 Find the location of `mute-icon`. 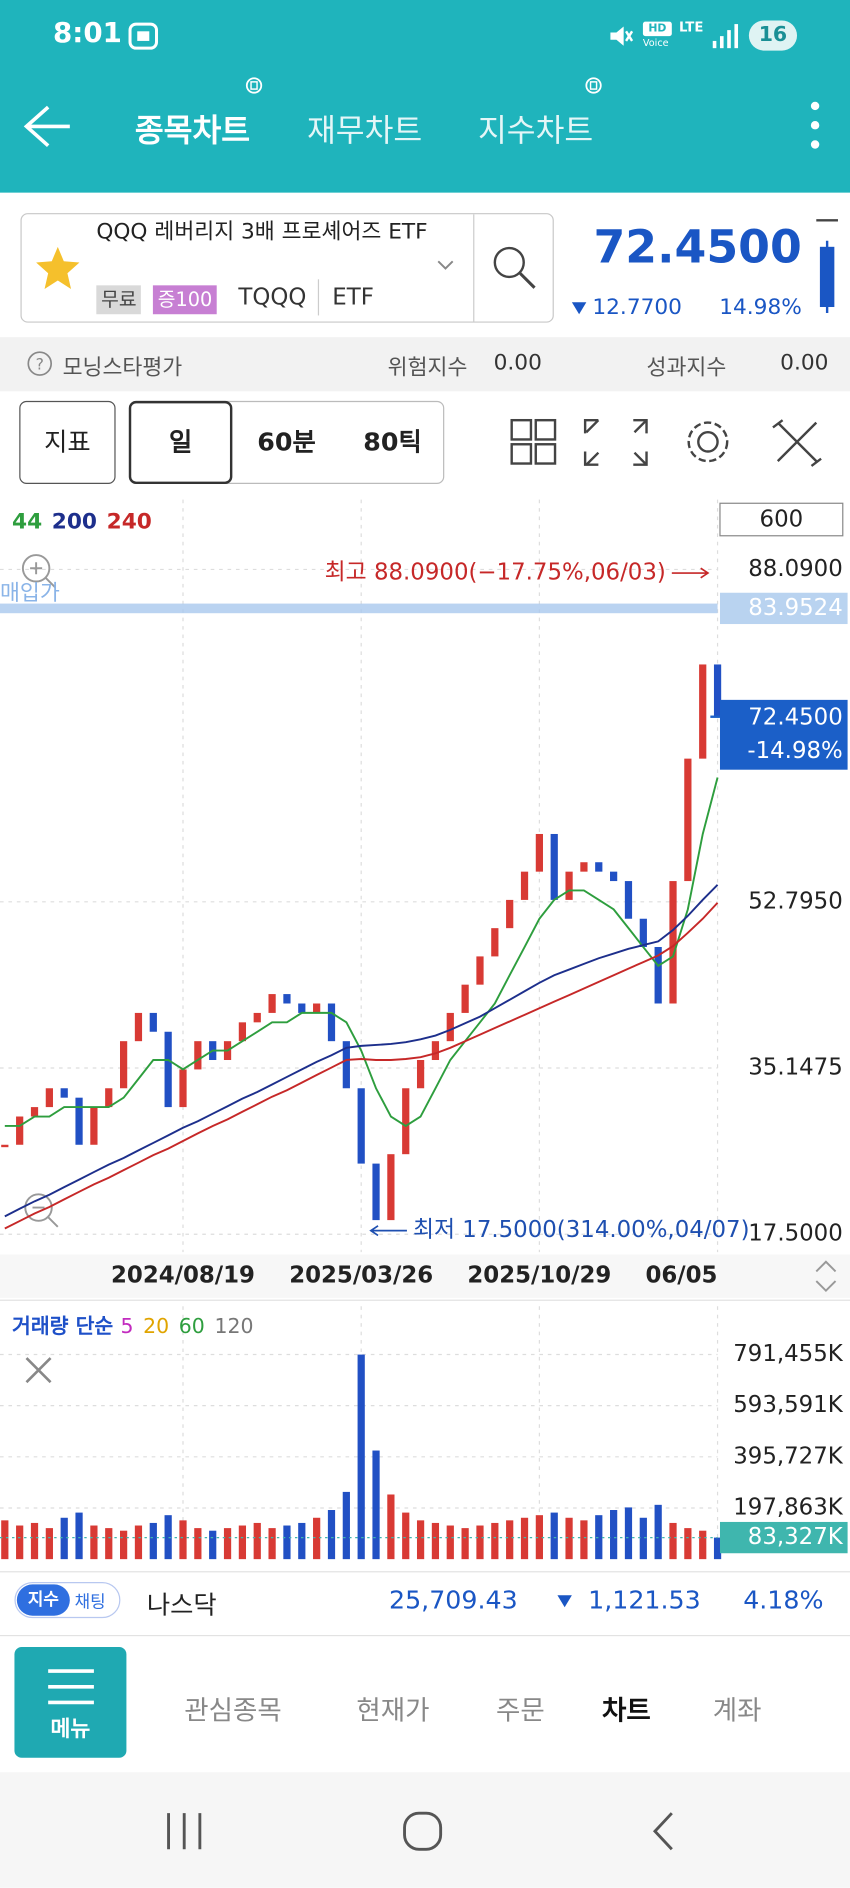

mute-icon is located at coordinates (622, 36).